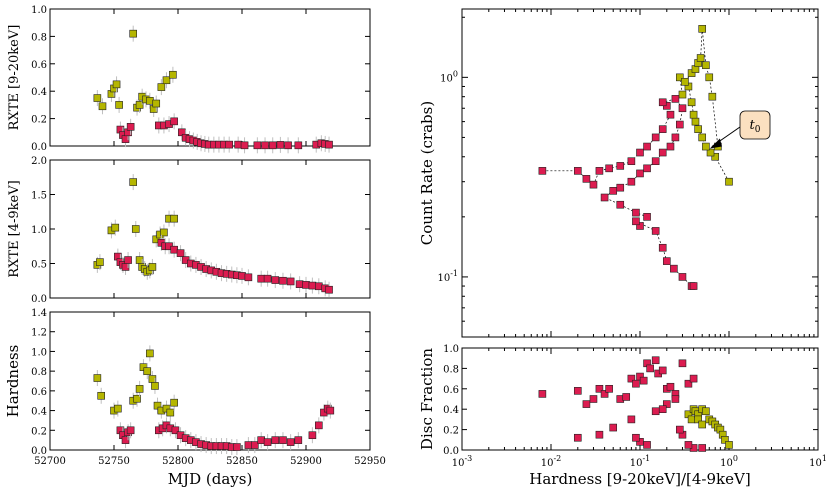 The image size is (830, 493). What do you see at coordinates (370, 461) in the screenshot?
I see `x-tick-label: 52950` at bounding box center [370, 461].